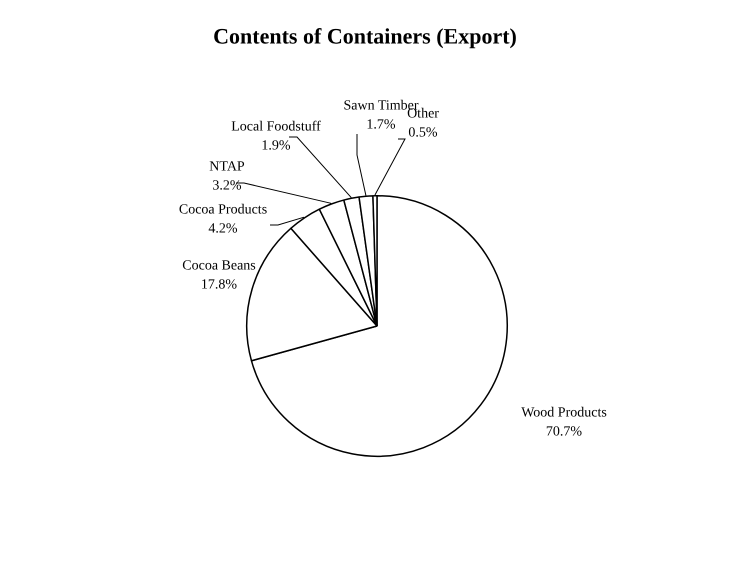 This screenshot has height=562, width=731. I want to click on data-label: 1.9%, so click(276, 146).